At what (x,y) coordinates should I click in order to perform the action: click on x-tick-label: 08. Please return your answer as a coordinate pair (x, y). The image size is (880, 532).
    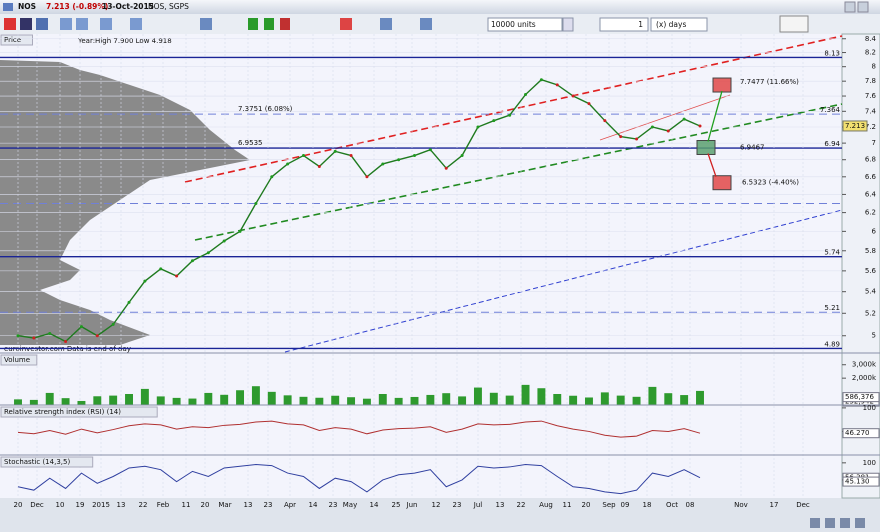
    Looking at the image, I should click on (690, 505).